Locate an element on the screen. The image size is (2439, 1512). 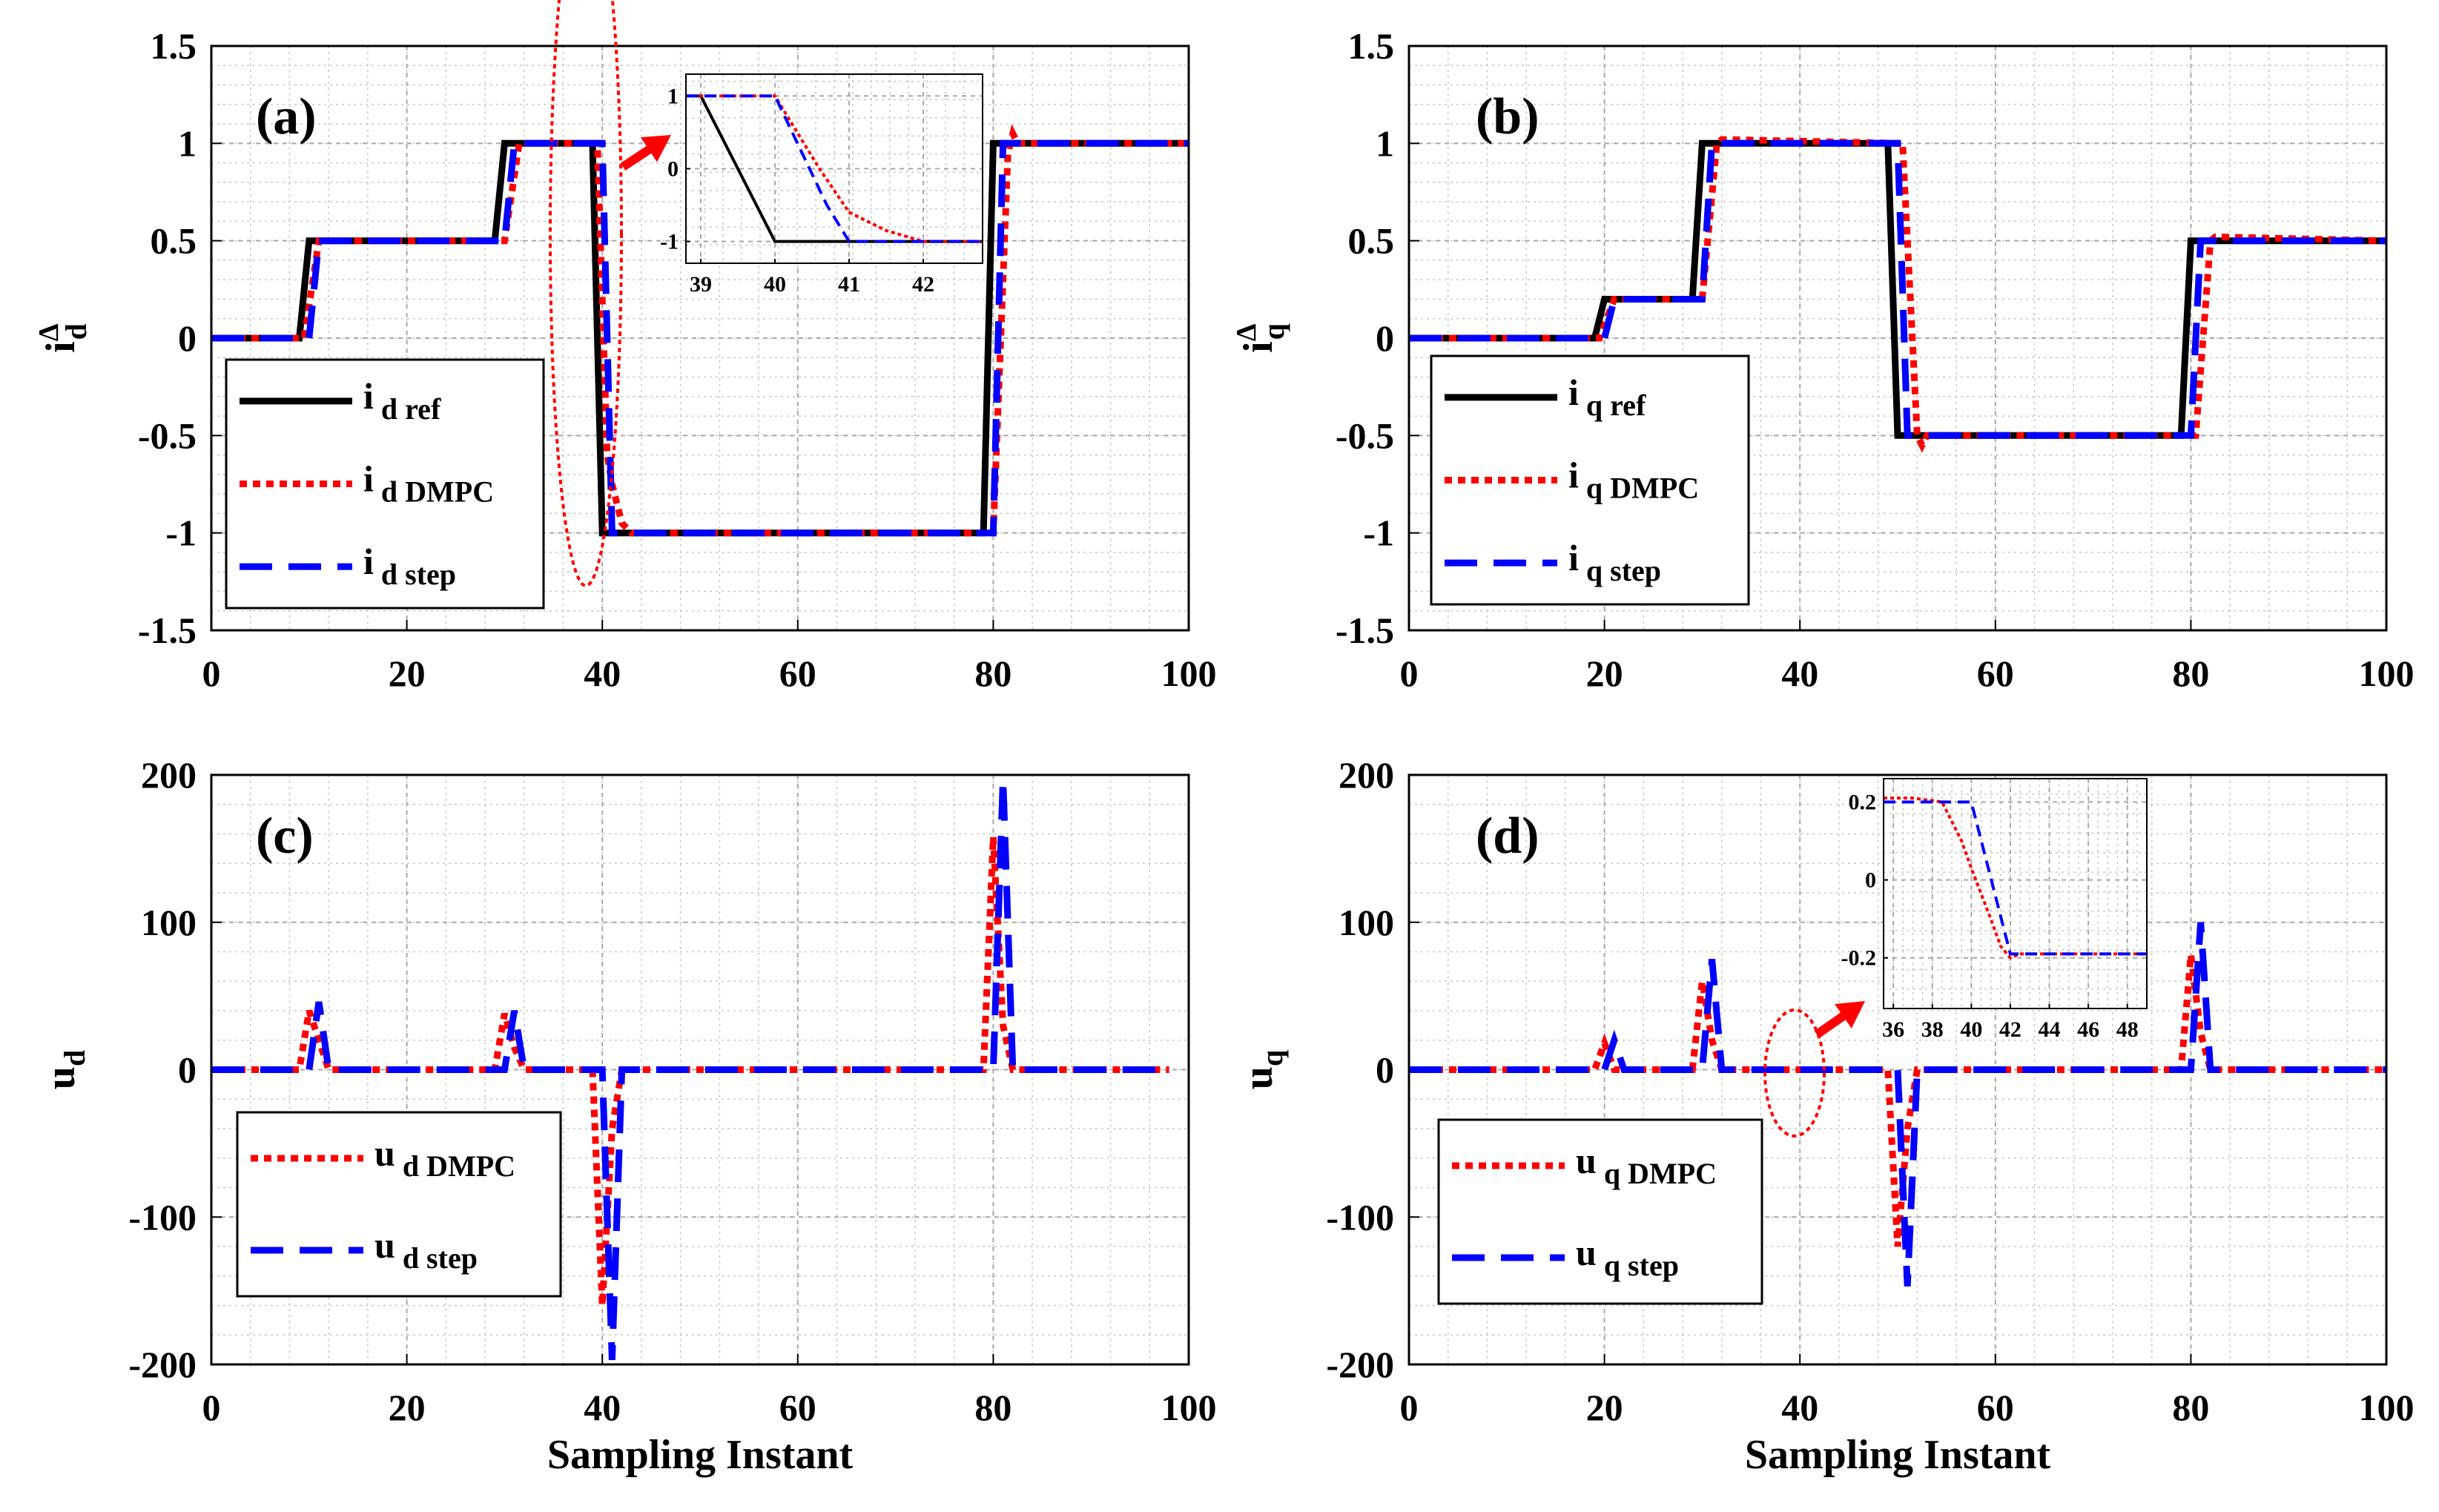
x-tick-label: 36 is located at coordinates (1893, 1029).